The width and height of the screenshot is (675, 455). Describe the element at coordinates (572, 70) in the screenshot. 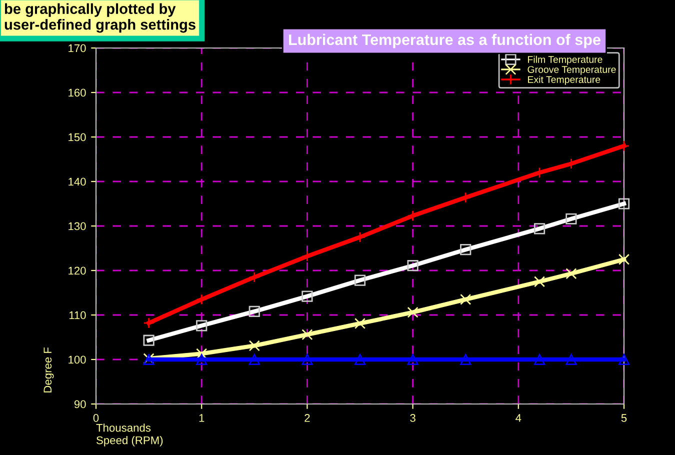

I see `legend-label: Groove Temperature` at that location.